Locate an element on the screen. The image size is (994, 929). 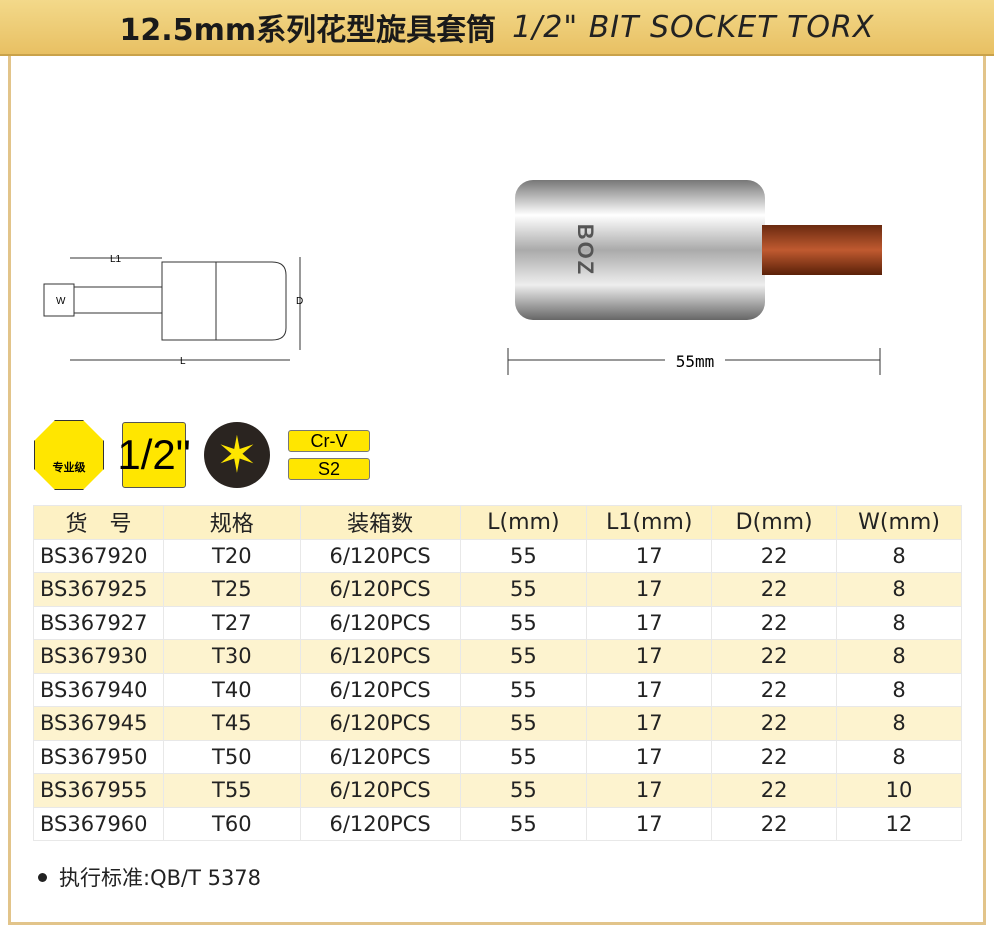
table-cell: BS367945 is located at coordinates (98, 723).